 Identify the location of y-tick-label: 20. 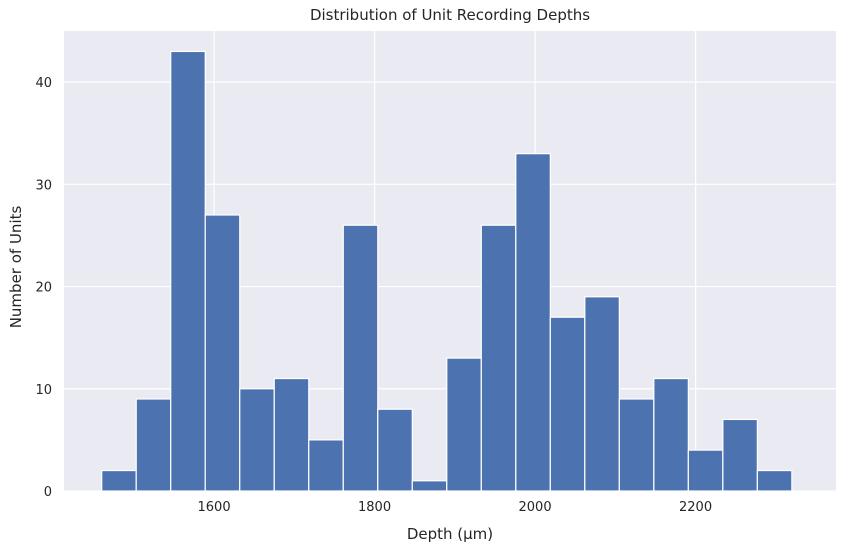
(43, 288).